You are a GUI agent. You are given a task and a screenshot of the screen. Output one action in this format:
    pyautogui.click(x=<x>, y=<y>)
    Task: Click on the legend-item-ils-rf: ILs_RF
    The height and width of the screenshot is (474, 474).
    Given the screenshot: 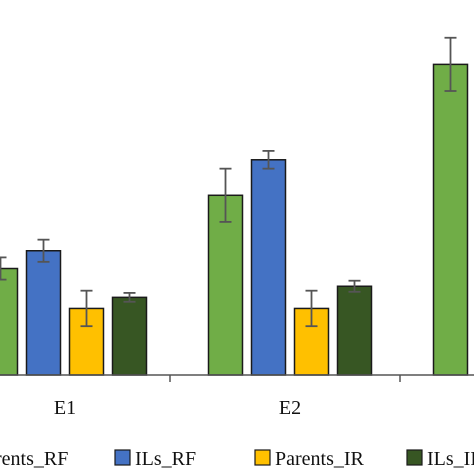 What is the action you would take?
    pyautogui.click(x=155, y=459)
    